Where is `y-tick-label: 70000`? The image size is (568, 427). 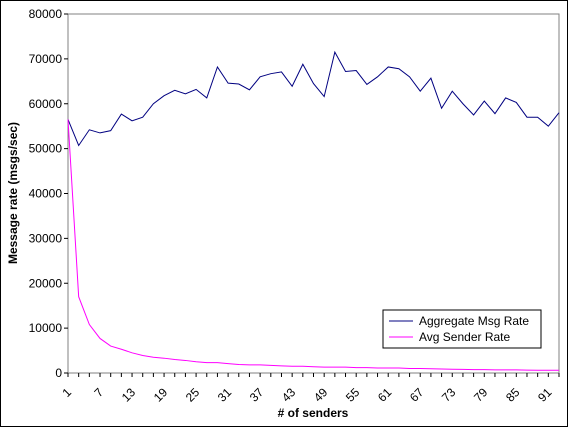 y-tick-label: 70000 is located at coordinates (46, 59).